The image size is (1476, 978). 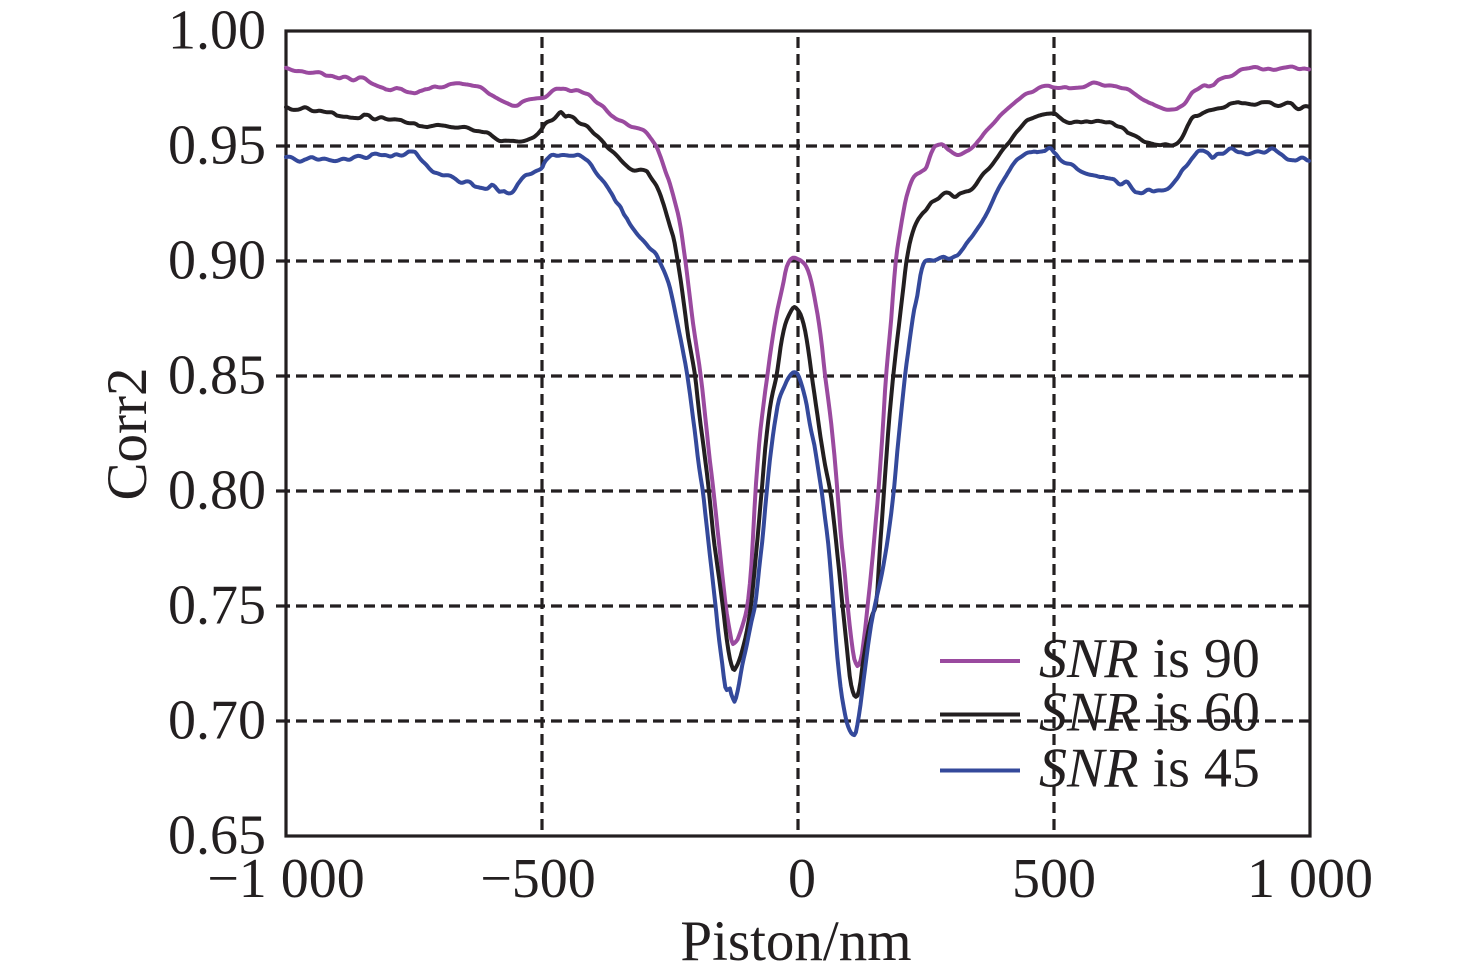 I want to click on svg-text: 1 000, so click(x=1310, y=879).